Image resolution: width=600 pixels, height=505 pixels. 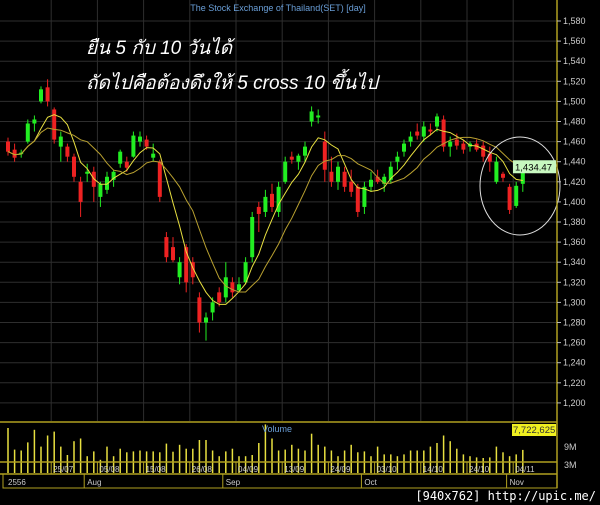 What do you see at coordinates (574, 101) in the screenshot?
I see `price-tick-label: 1,500` at bounding box center [574, 101].